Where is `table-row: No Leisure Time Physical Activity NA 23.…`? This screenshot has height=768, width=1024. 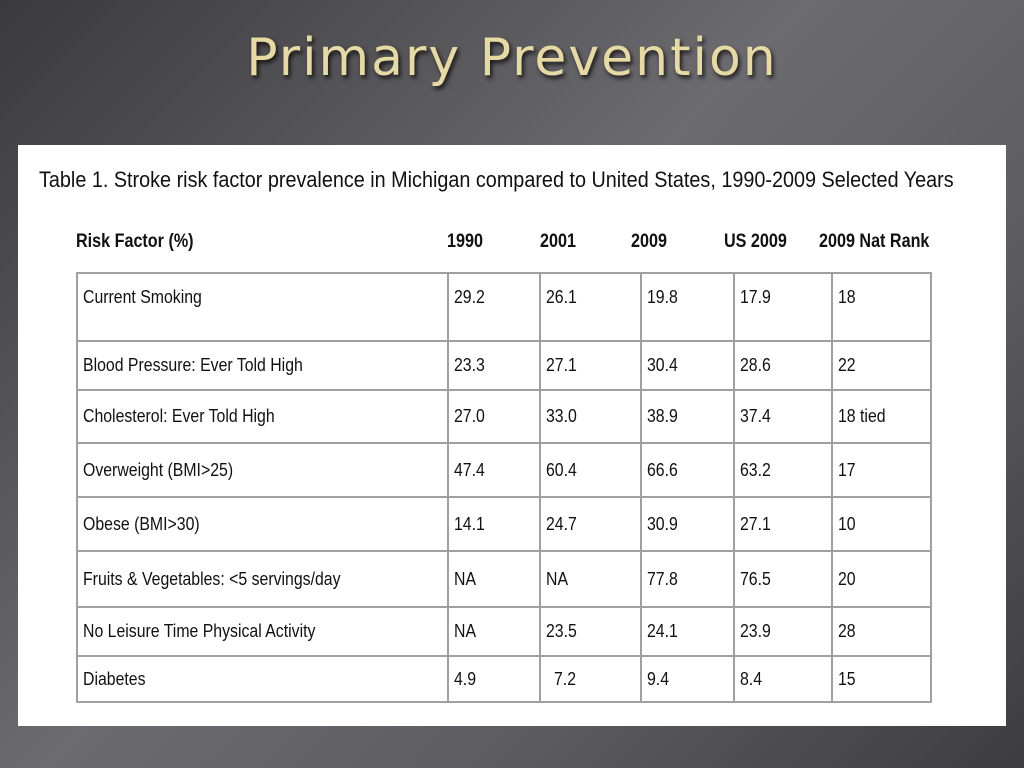 table-row: No Leisure Time Physical Activity NA 23.… is located at coordinates (504, 631).